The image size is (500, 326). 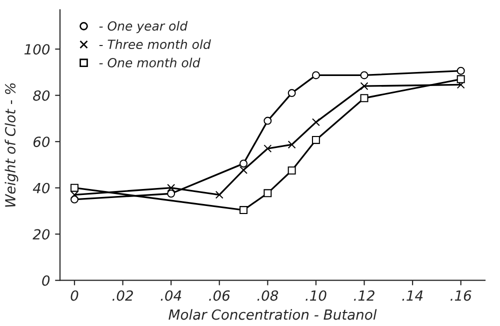 What do you see at coordinates (41, 234) in the screenshot?
I see `y-tick-label: 20` at bounding box center [41, 234].